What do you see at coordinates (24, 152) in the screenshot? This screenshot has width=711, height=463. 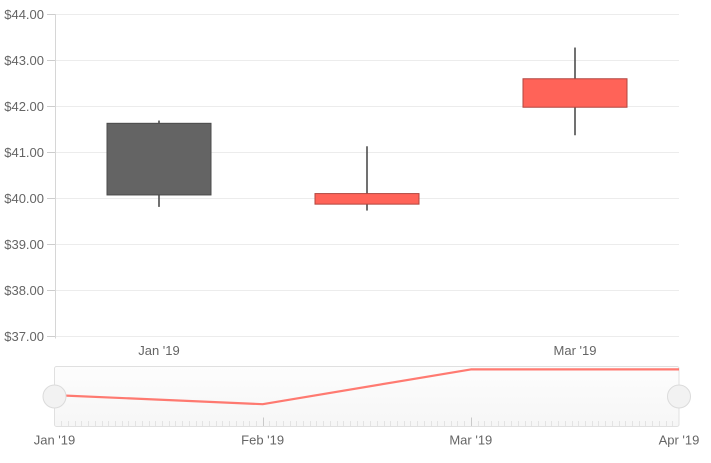 I see `y-axis-label: $41.00` at bounding box center [24, 152].